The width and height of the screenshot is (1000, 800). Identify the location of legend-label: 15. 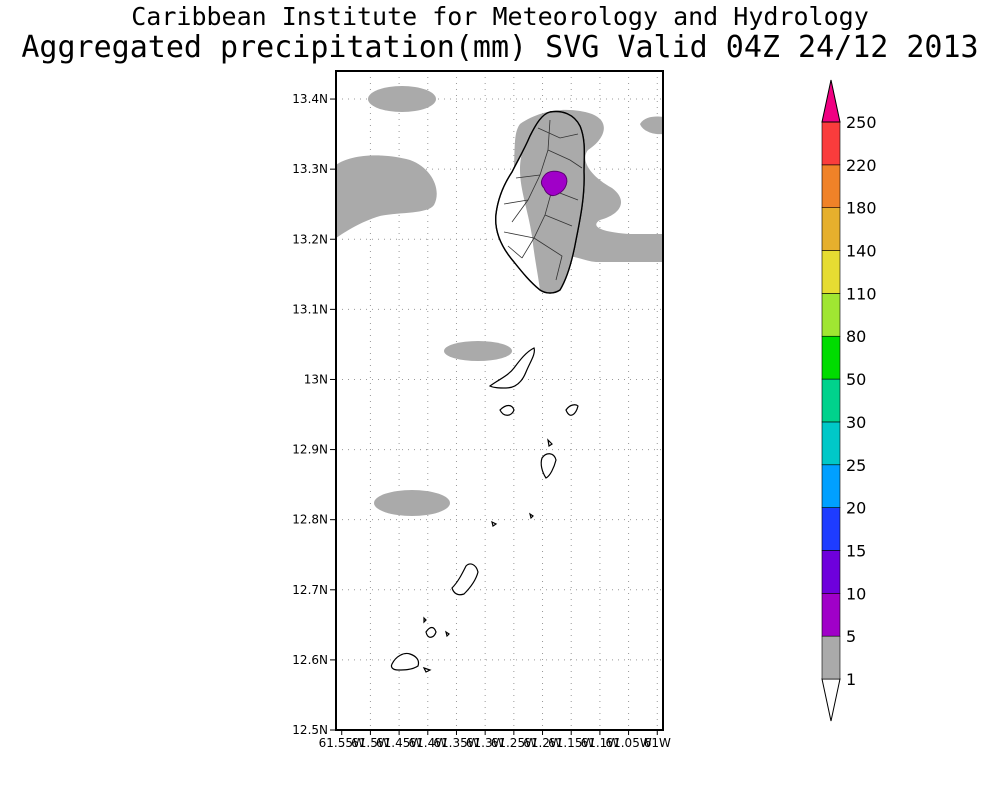
(856, 550).